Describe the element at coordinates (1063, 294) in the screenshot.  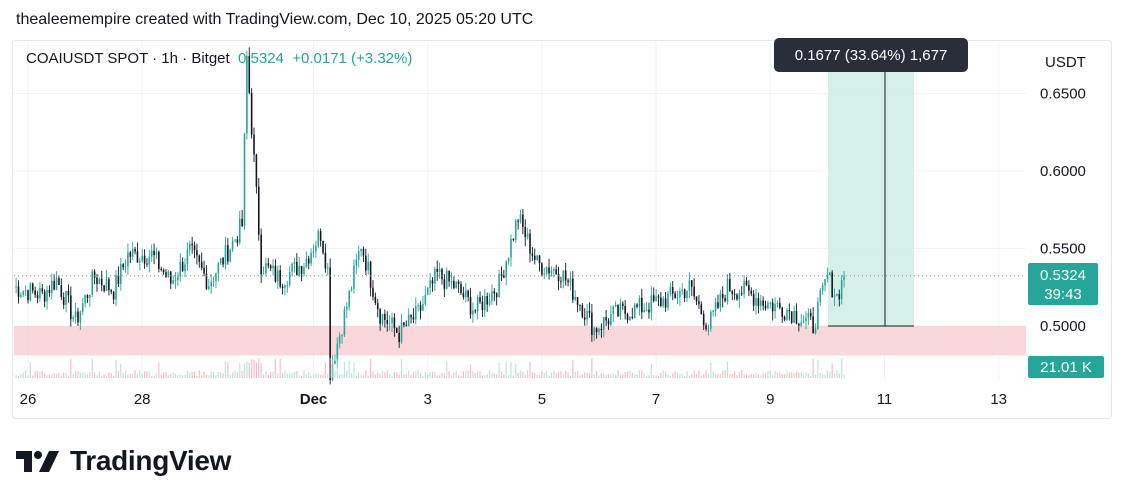
I see `candle-countdown: 39:43` at that location.